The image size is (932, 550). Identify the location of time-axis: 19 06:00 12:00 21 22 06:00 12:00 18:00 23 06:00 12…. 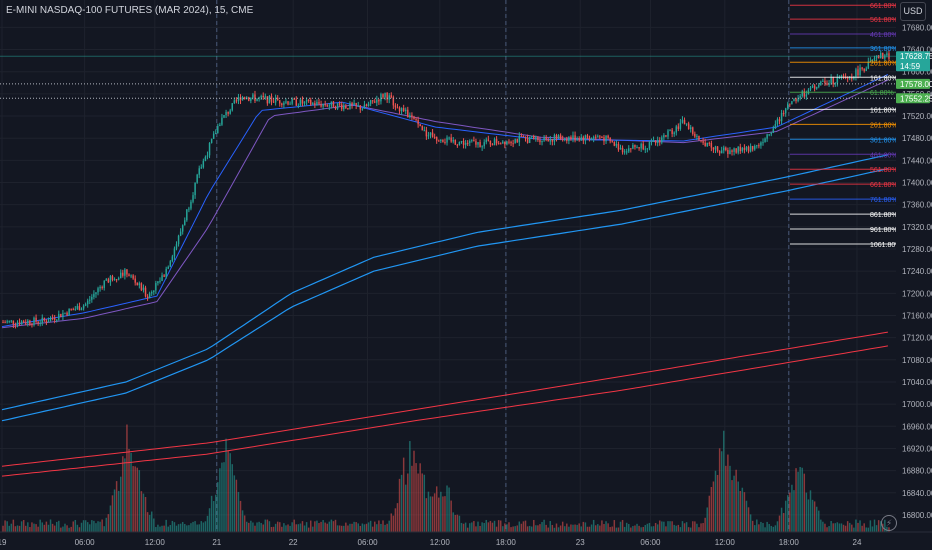
(466, 540).